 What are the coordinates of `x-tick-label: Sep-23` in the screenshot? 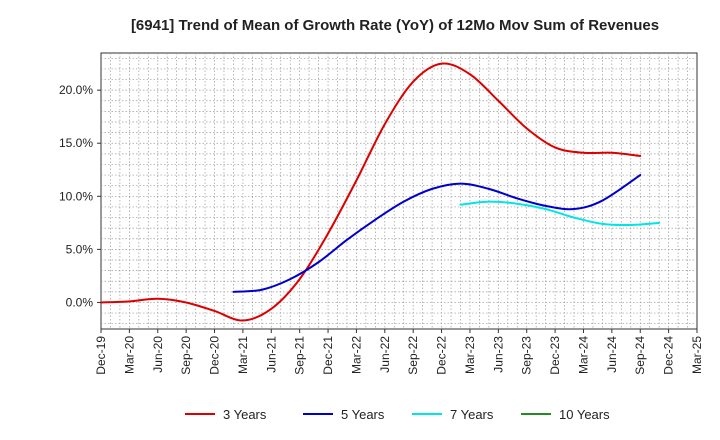 It's located at (527, 355).